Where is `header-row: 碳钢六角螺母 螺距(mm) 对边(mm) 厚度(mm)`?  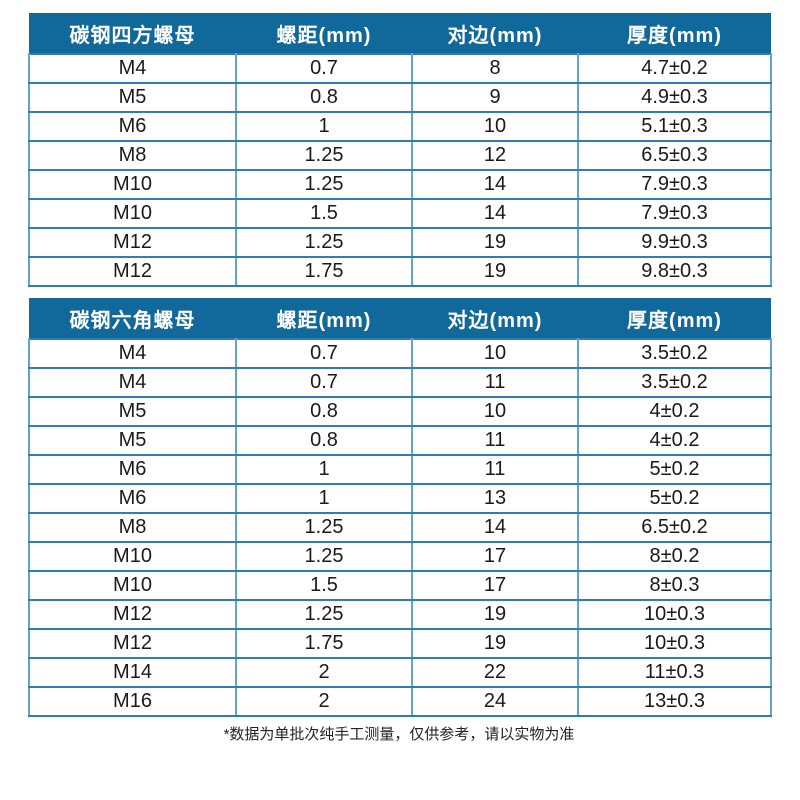 header-row: 碳钢六角螺母 螺距(mm) 对边(mm) 厚度(mm) is located at coordinates (400, 318).